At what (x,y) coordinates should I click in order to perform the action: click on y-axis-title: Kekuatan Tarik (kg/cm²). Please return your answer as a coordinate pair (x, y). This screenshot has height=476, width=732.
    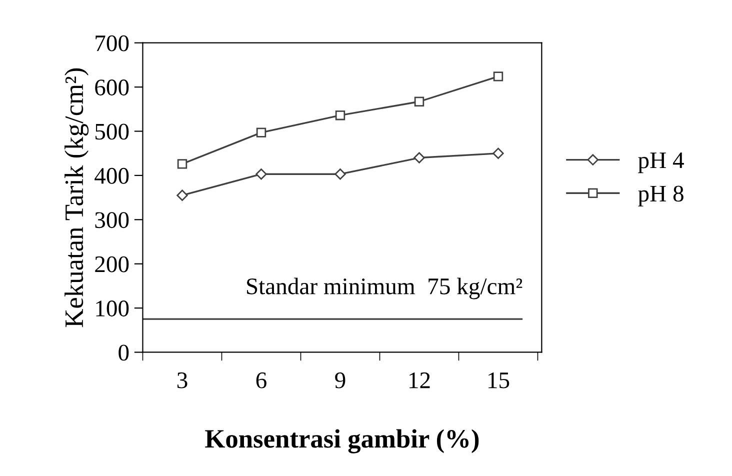
    Looking at the image, I should click on (76, 198).